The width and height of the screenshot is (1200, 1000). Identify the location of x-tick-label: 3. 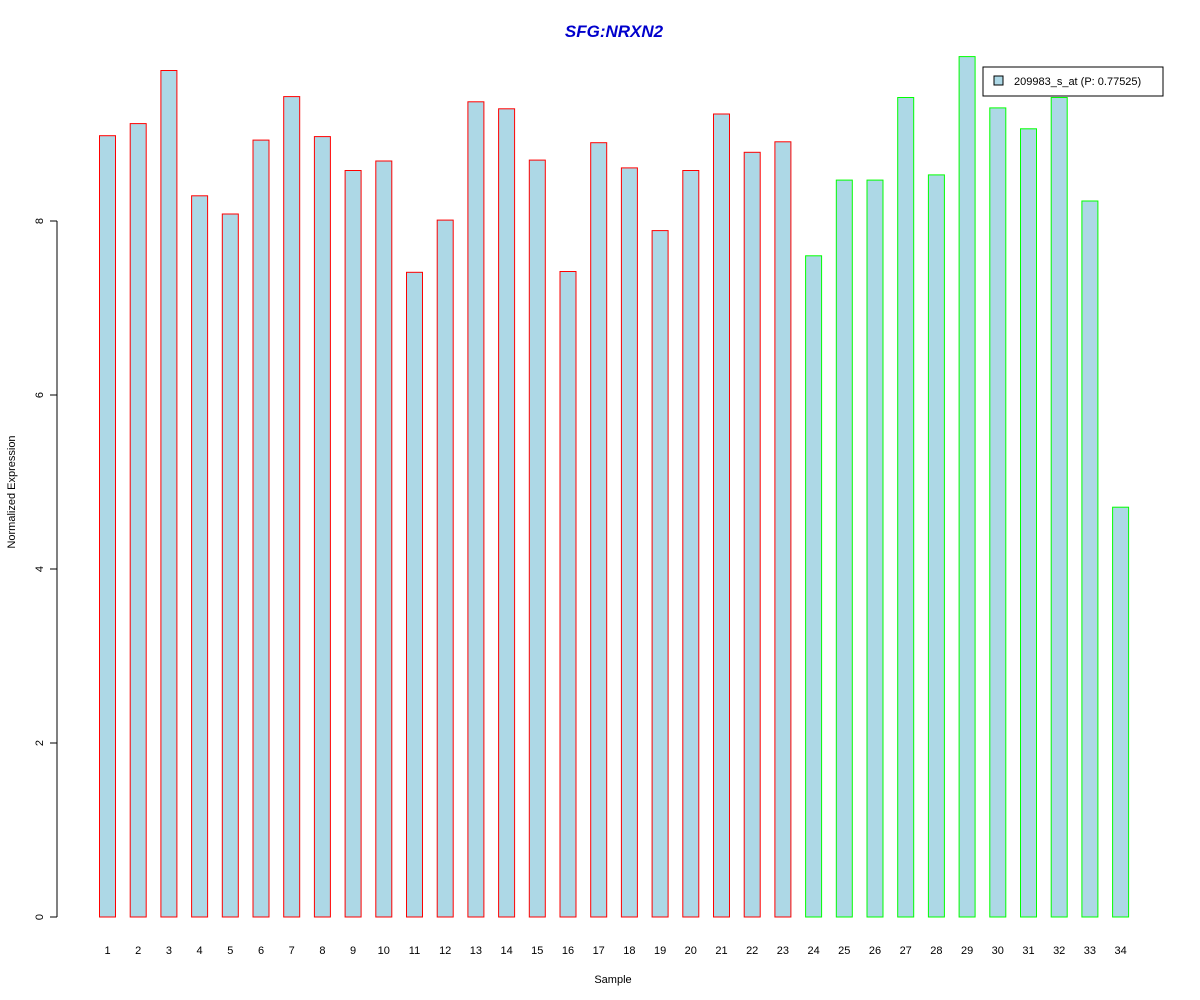
(169, 951).